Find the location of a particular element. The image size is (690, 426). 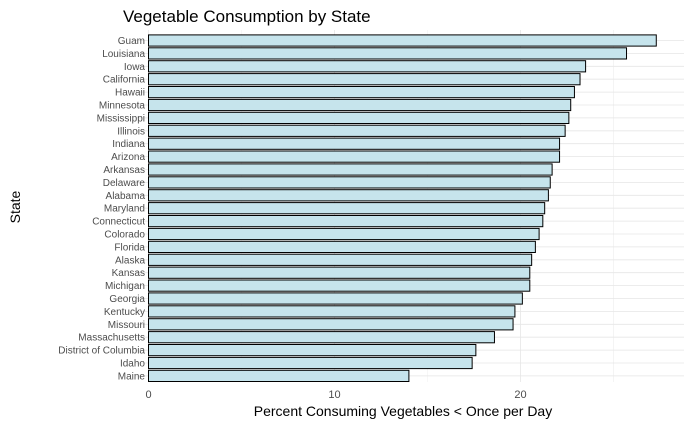

bar-idaho is located at coordinates (310, 363).